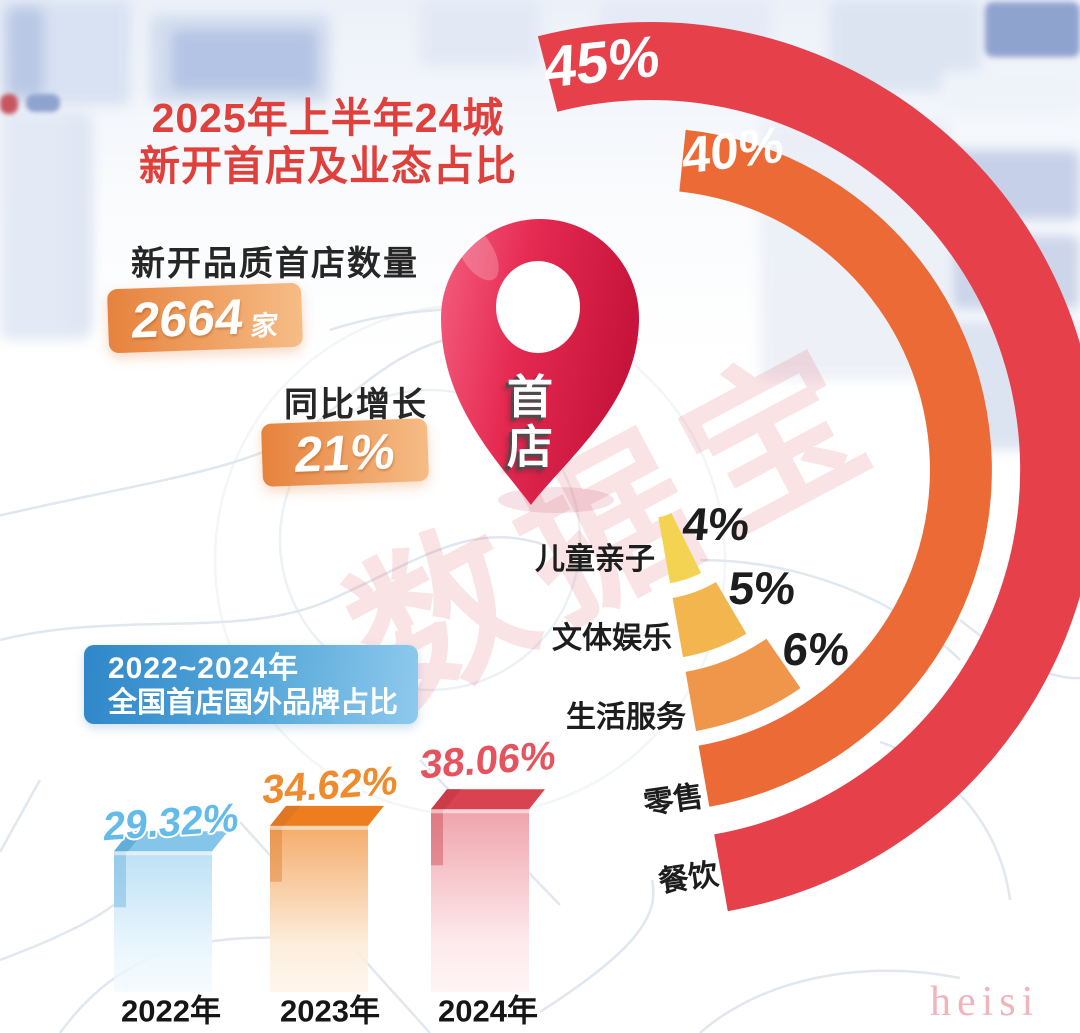 Image resolution: width=1080 pixels, height=1033 pixels. I want to click on bar-chart-title-banner: 2022~2024年 全国首店国外品牌占比, so click(251, 684).